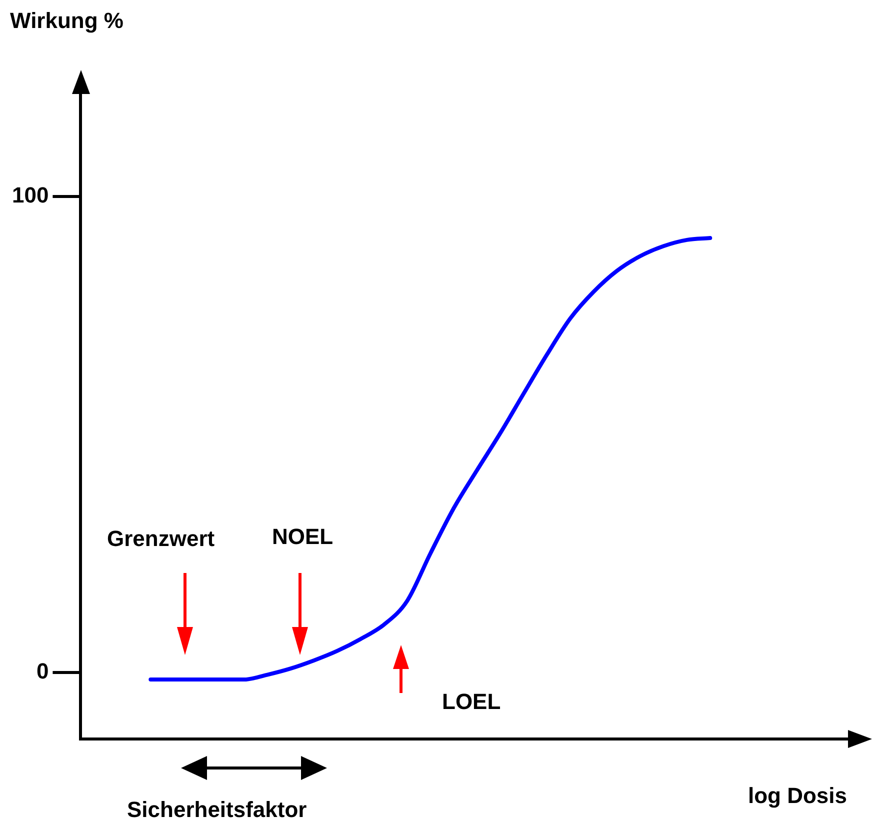 This screenshot has width=881, height=825. Describe the element at coordinates (161, 539) in the screenshot. I see `annotation: Grenzwert` at that location.